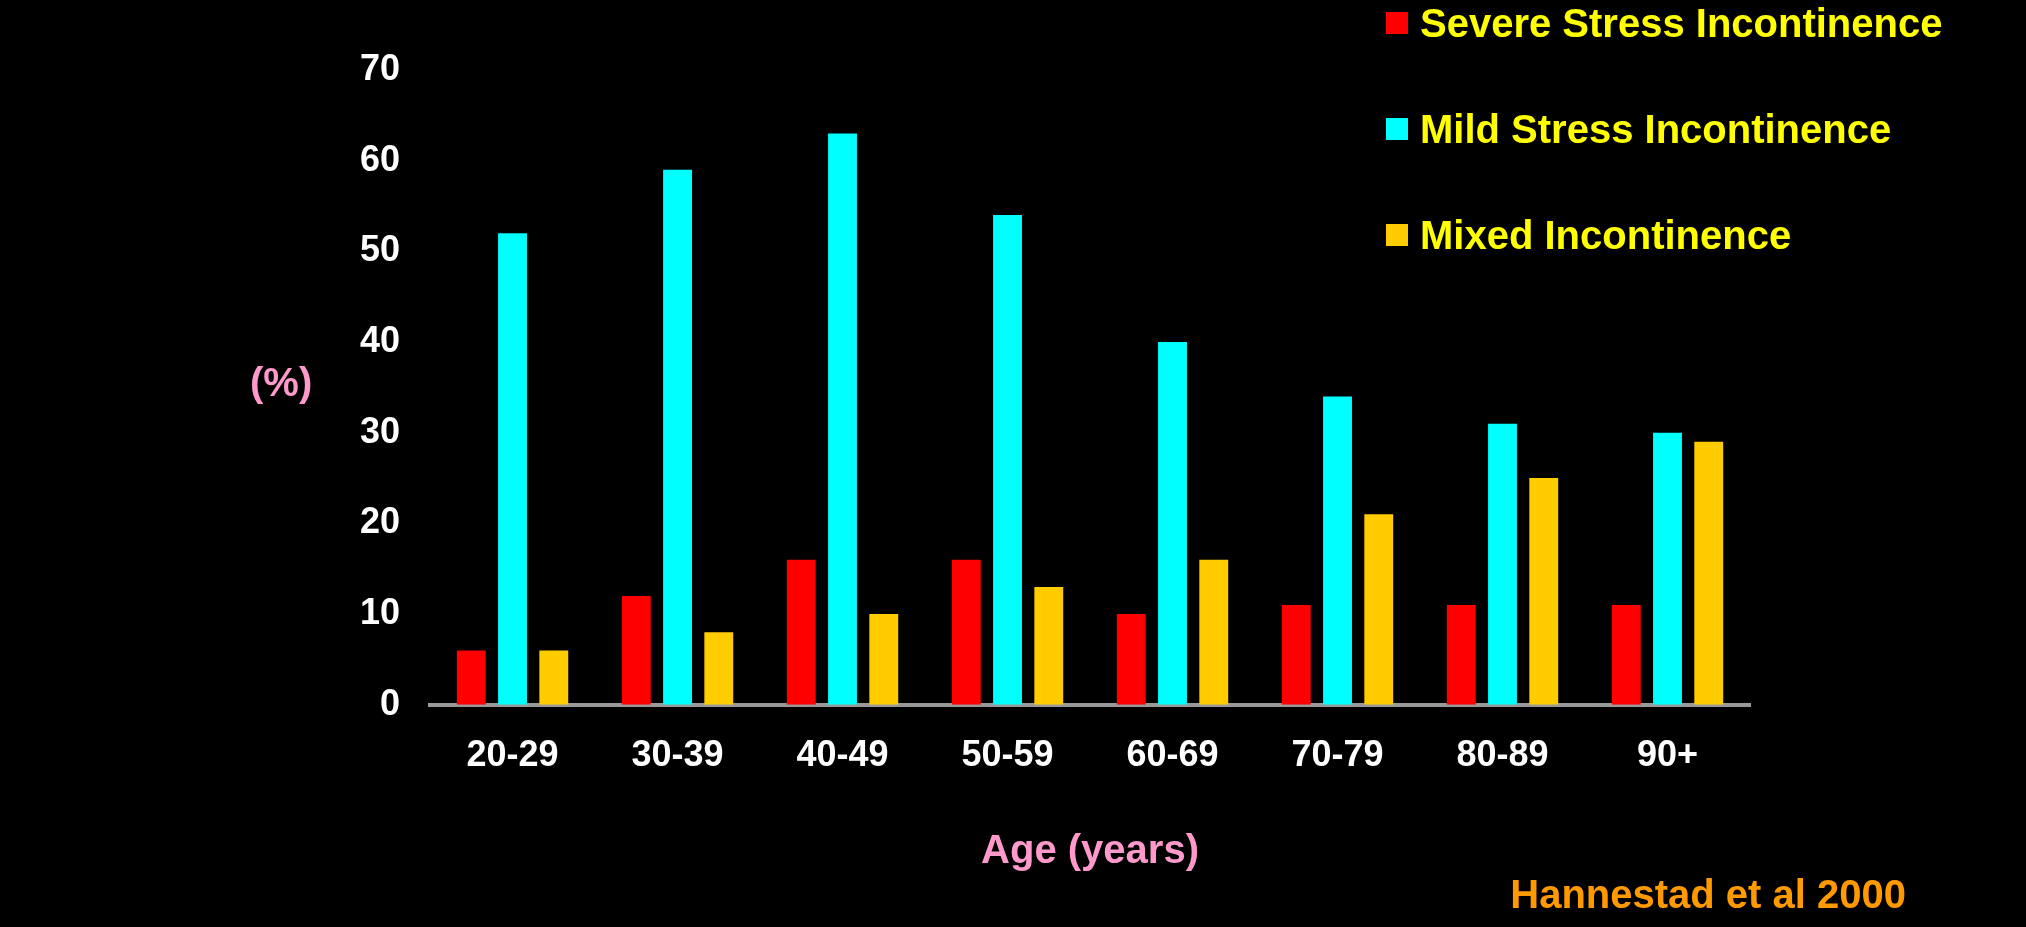 The width and height of the screenshot is (2026, 927). I want to click on legend-label: Mild Stress Incontinence, so click(1656, 129).